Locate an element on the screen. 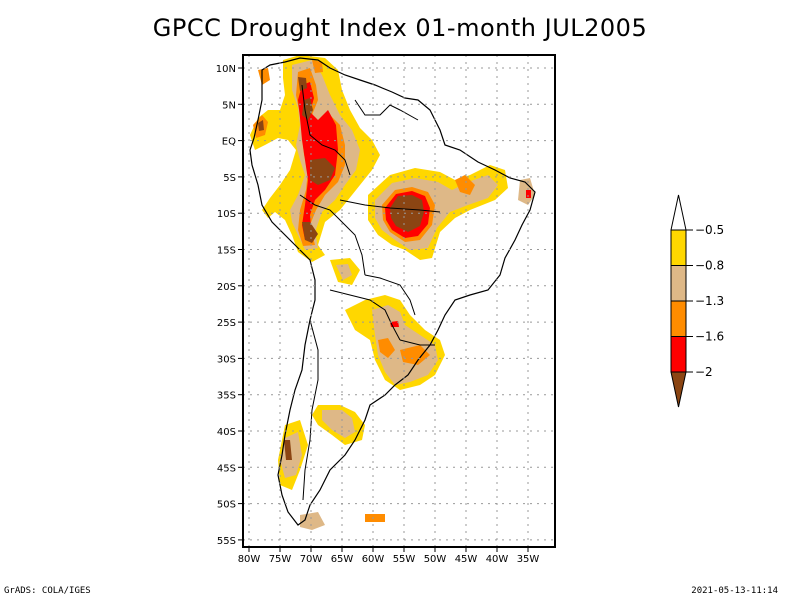 The image size is (800, 600). lon-tick-label: 70W is located at coordinates (311, 559).